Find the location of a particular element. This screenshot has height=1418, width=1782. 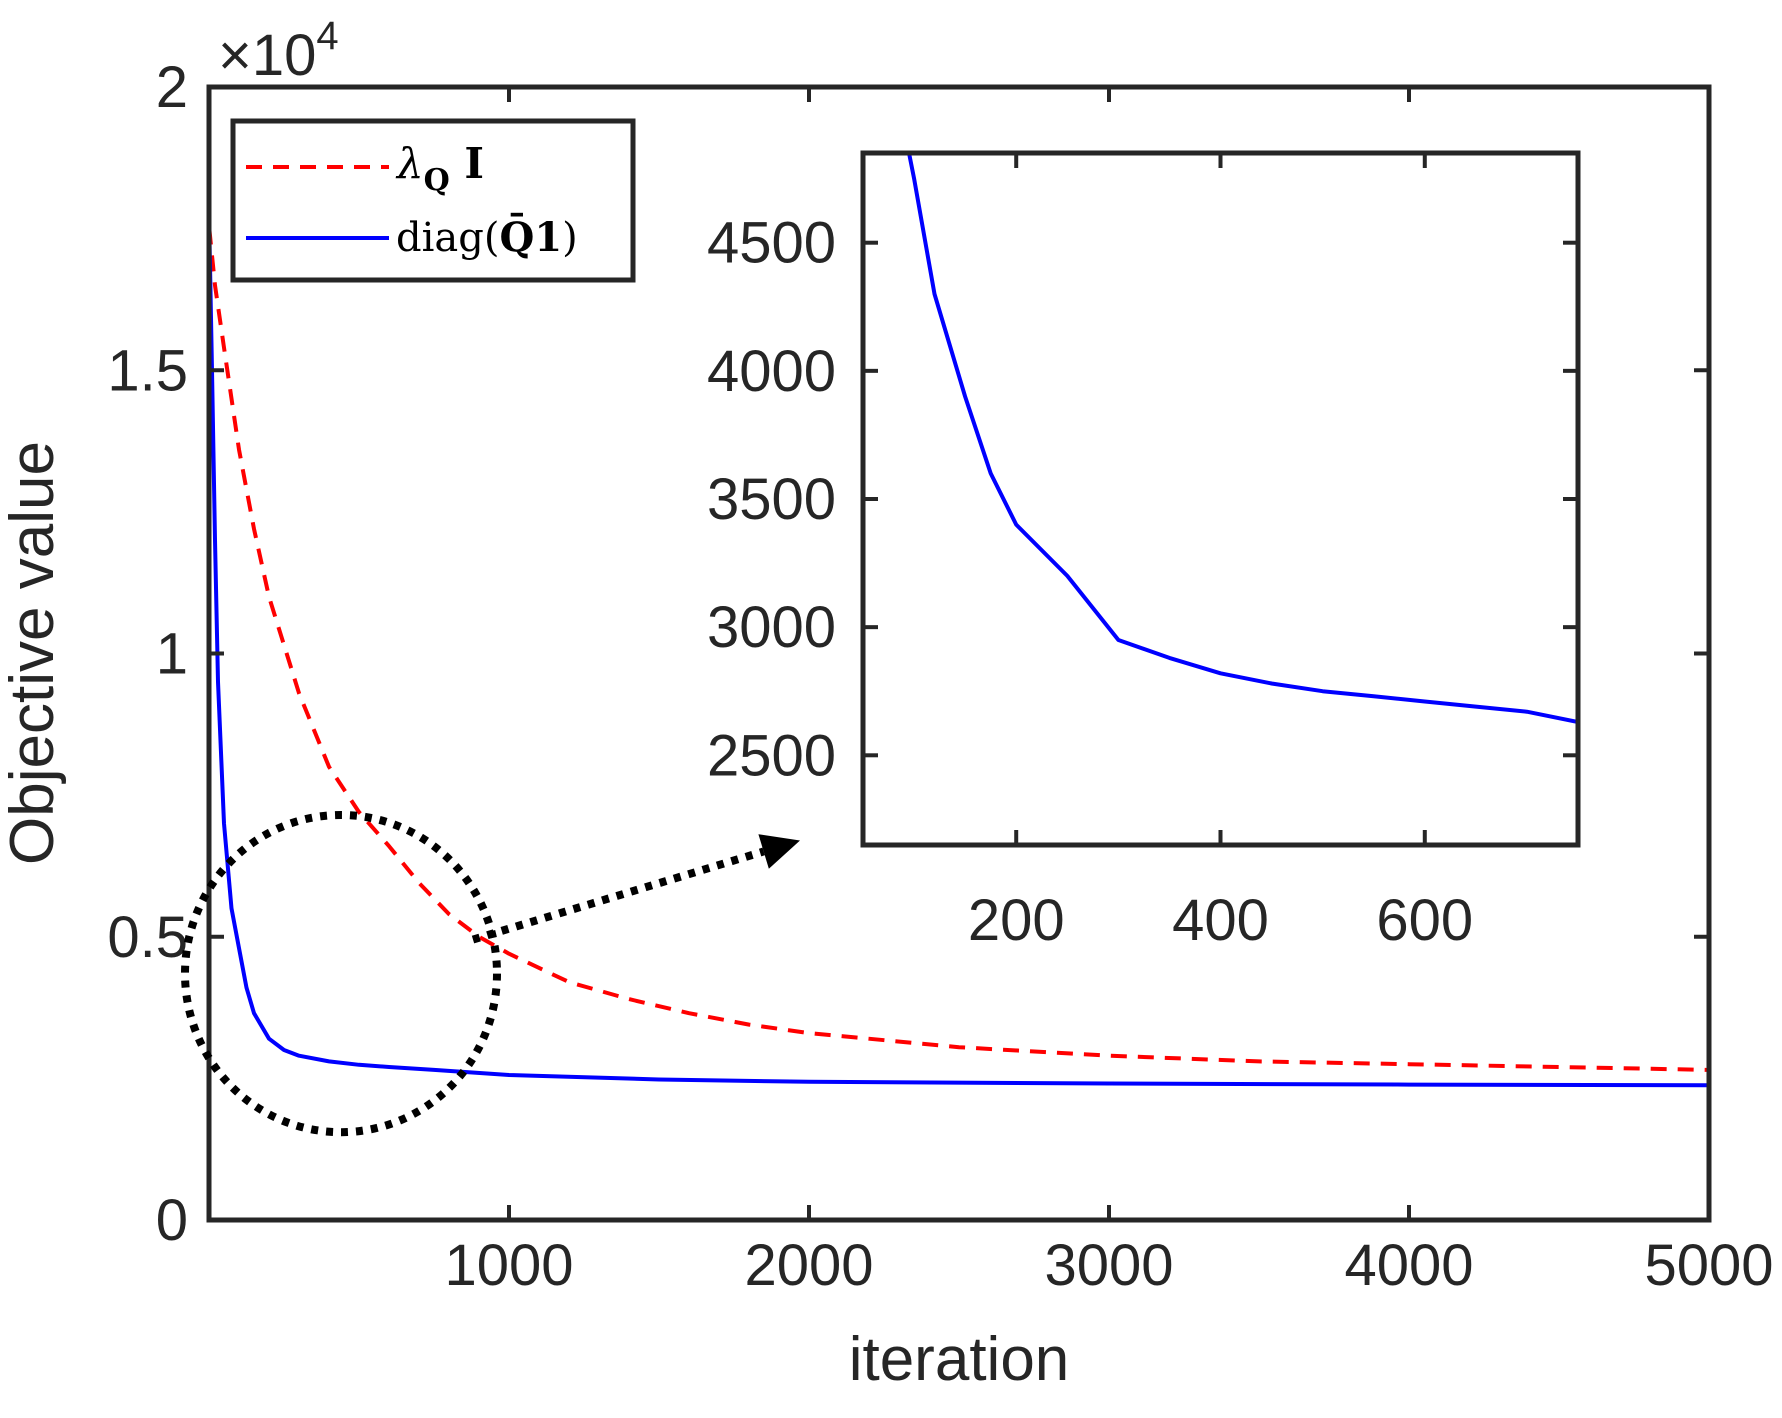

main-x-tick-label: 1000 is located at coordinates (508, 1265).